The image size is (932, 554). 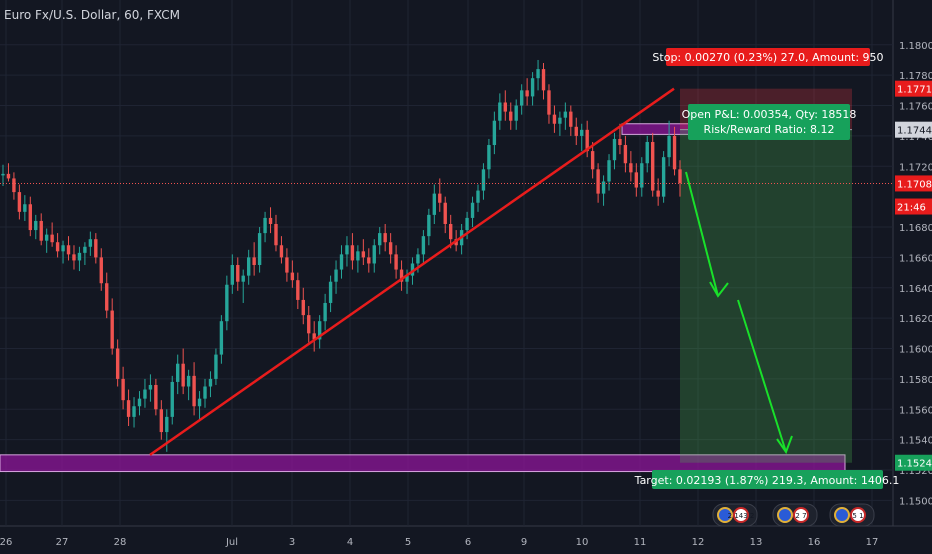 I want to click on stop-label-box, so click(x=768, y=57).